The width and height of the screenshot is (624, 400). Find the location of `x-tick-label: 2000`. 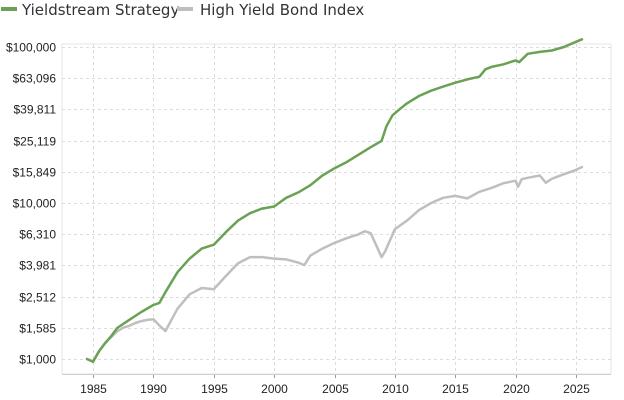

x-tick-label: 2000 is located at coordinates (274, 389).